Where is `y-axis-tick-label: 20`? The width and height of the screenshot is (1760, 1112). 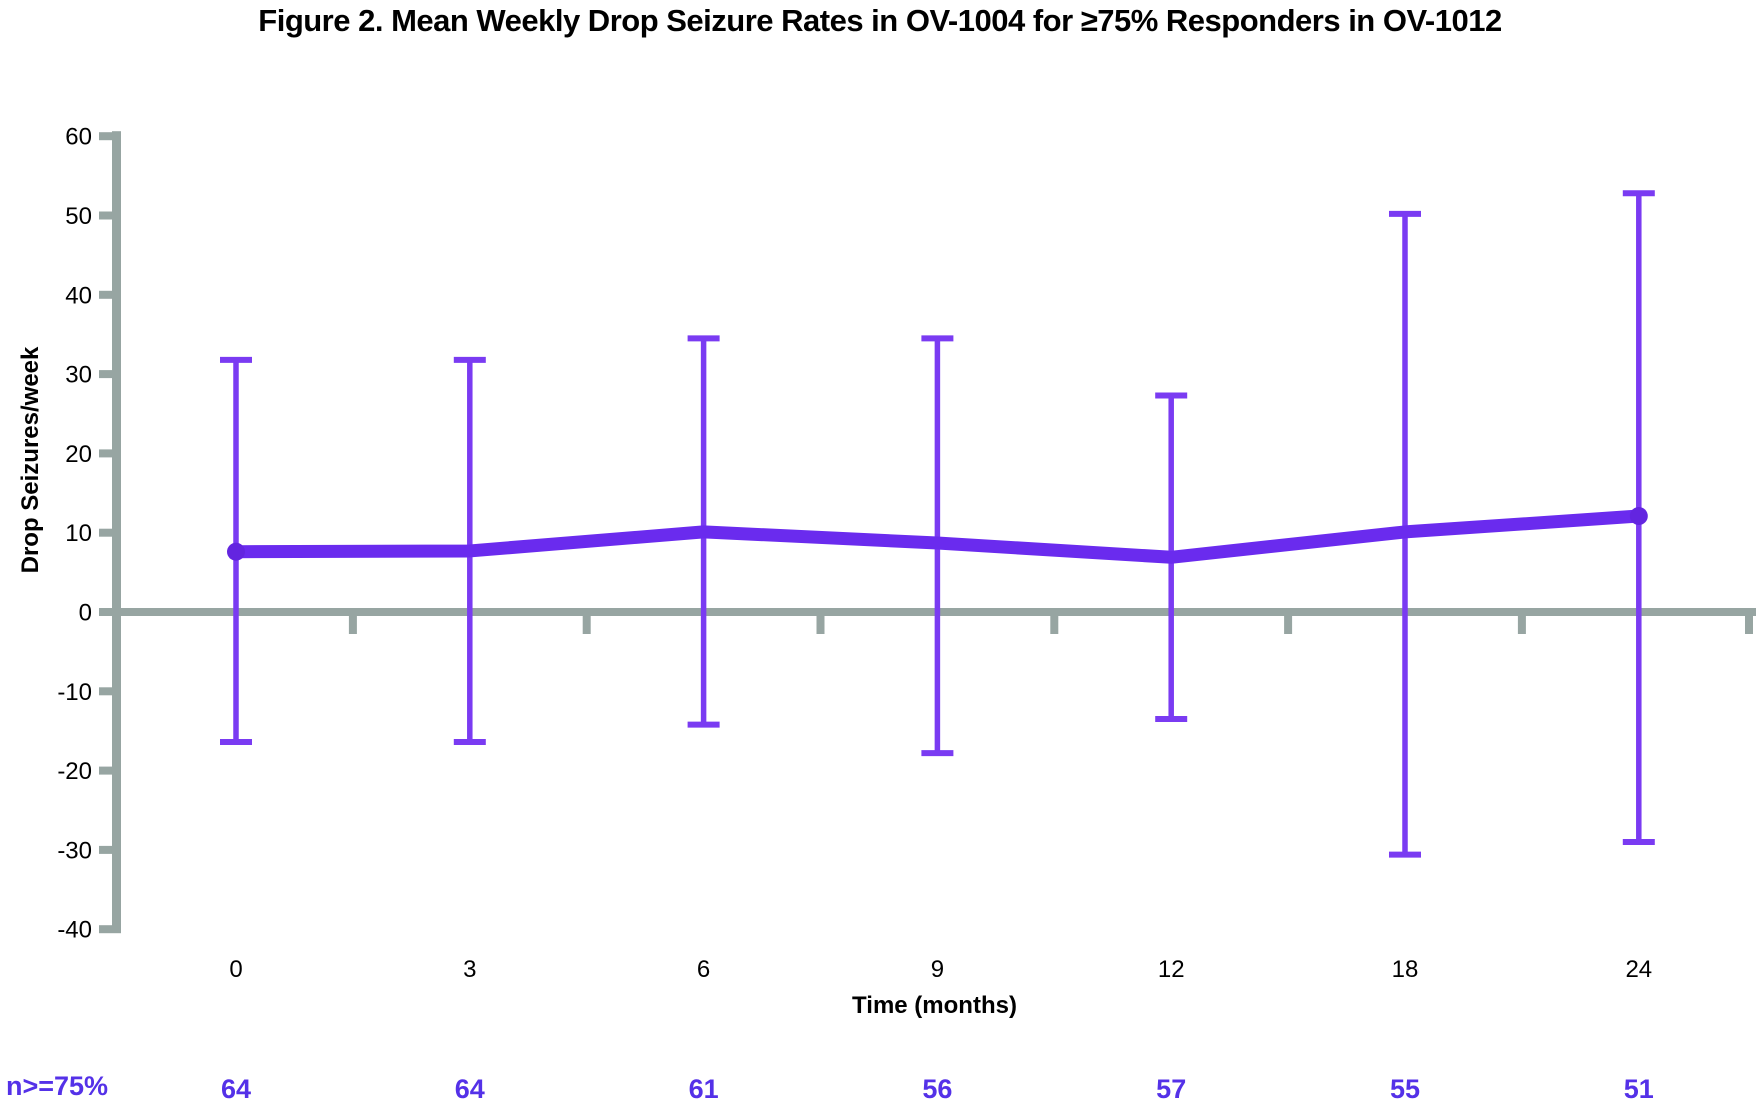
y-axis-tick-label: 20 is located at coordinates (78, 454).